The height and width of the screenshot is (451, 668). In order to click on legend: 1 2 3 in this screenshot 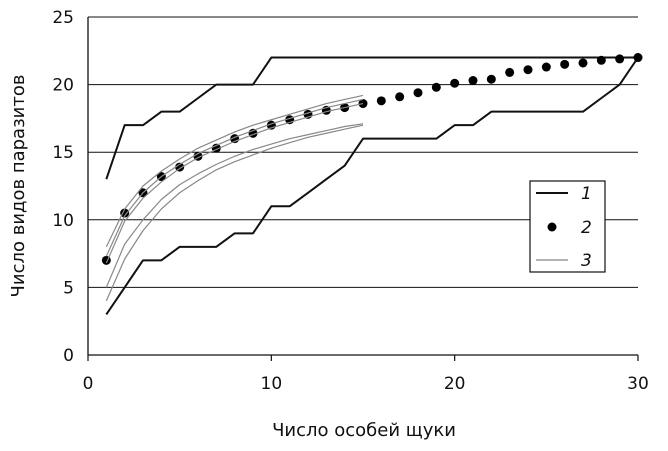, I will do `click(567, 226)`.